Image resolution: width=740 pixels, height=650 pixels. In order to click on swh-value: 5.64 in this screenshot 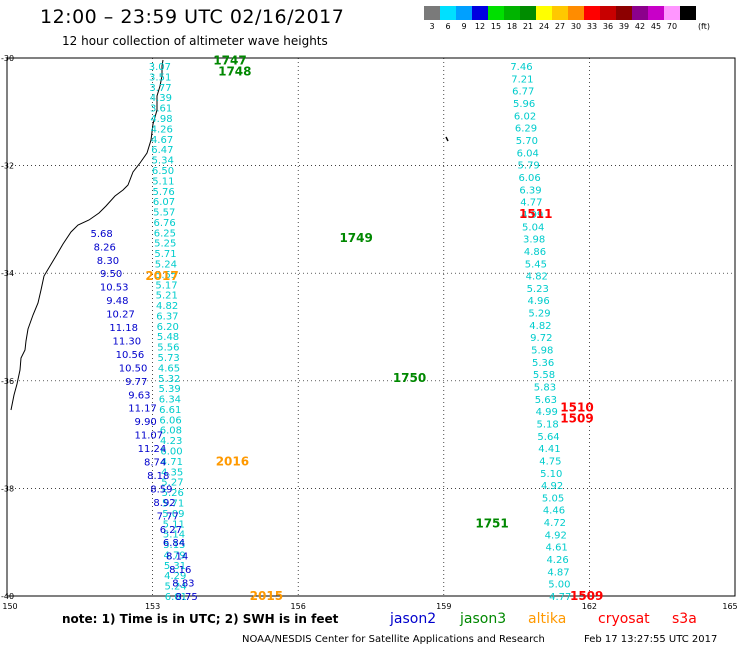, I will do `click(548, 437)`.